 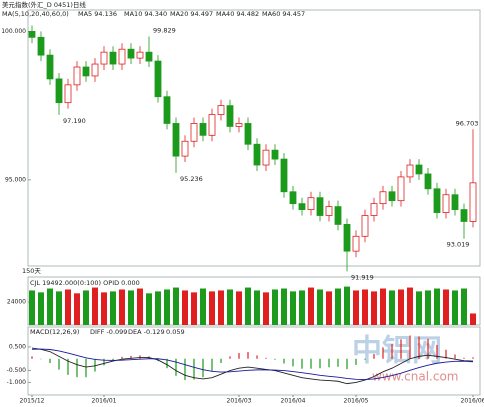 I want to click on legend-item: MA5 94.136, so click(x=97, y=14).